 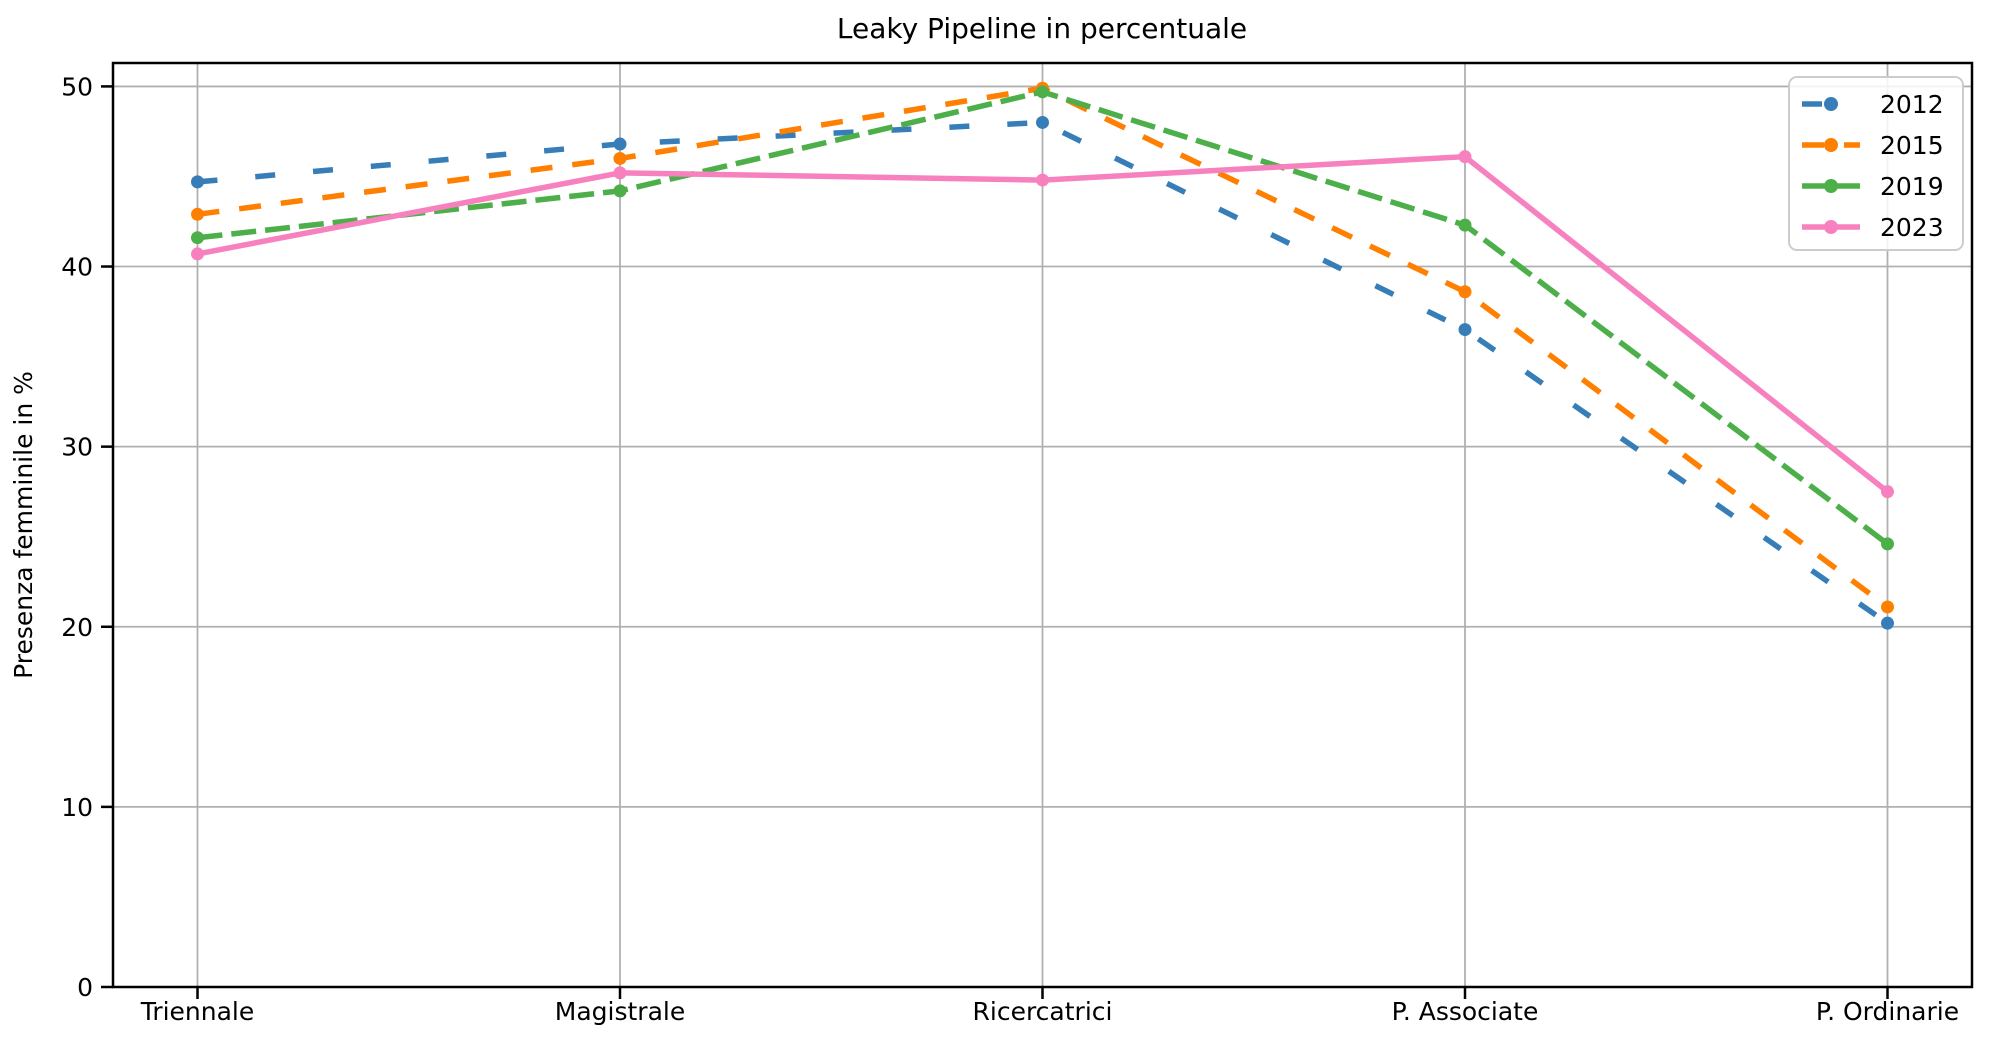 I want to click on chart-title: Leaky Pipeline in percentuale, so click(x=1042, y=28).